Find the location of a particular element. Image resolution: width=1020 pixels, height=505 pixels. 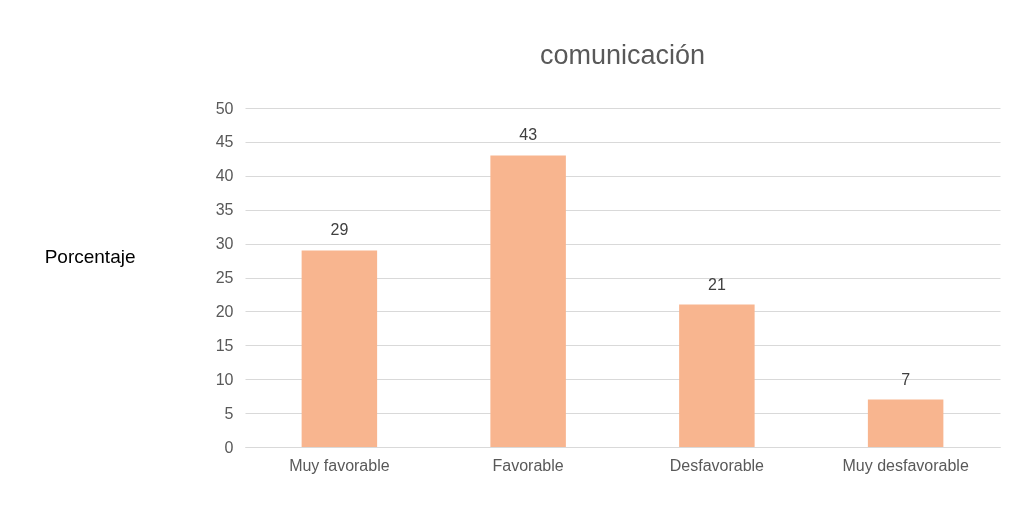

data-label: 29 is located at coordinates (339, 230).